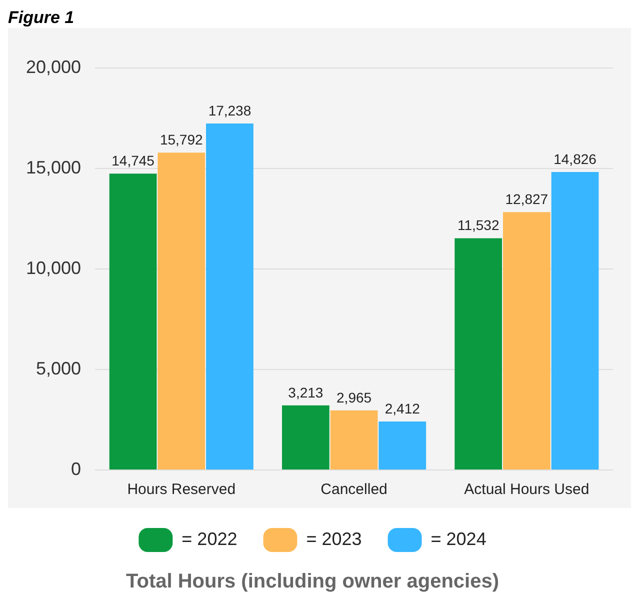 The height and width of the screenshot is (609, 639). Describe the element at coordinates (306, 392) in the screenshot. I see `data-label: 3,213` at that location.